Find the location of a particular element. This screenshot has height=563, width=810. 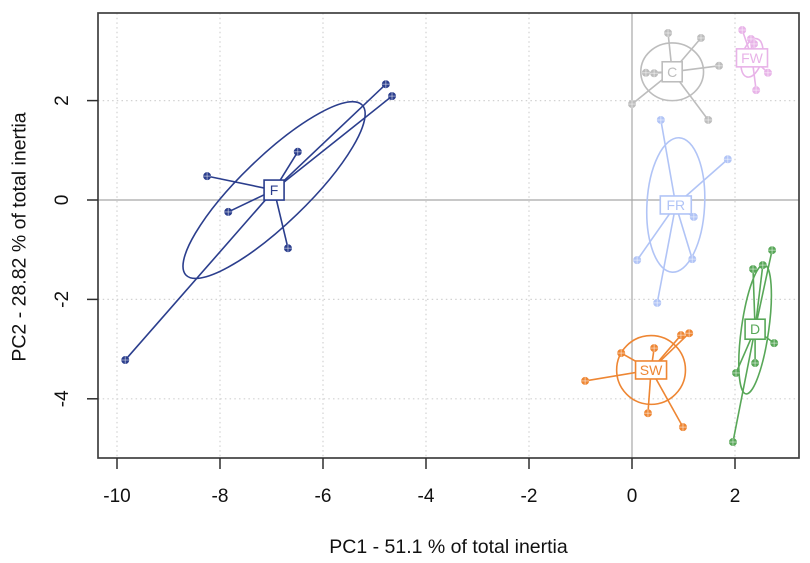

centroid-label: F is located at coordinates (274, 190).